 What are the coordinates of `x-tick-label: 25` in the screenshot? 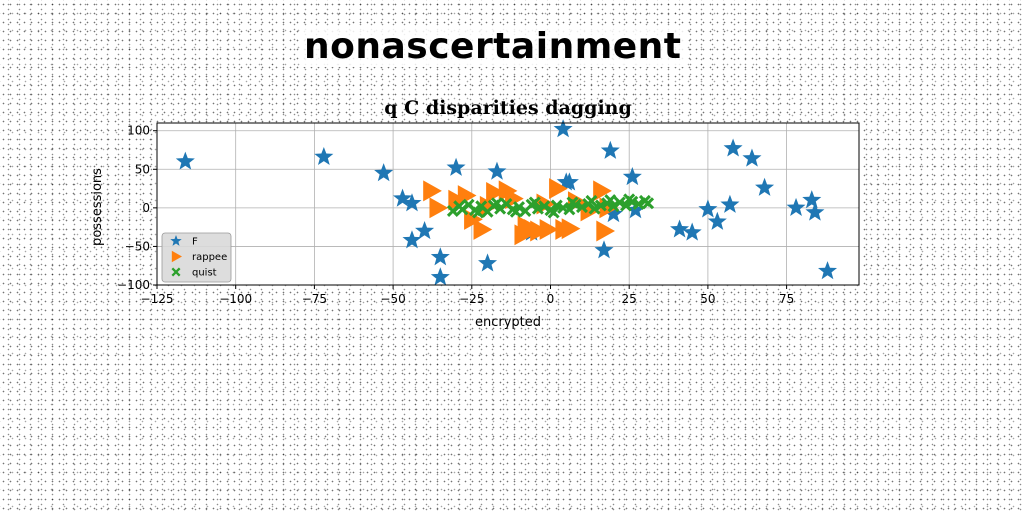 It's located at (629, 299).